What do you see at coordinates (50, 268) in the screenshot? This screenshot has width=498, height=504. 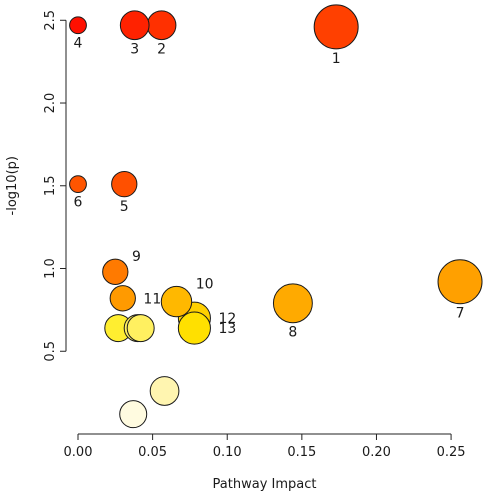 I see `y-tick-label: 1.0` at bounding box center [50, 268].